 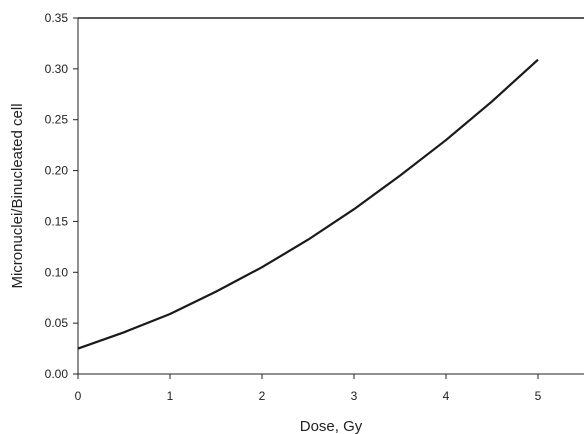 What do you see at coordinates (538, 396) in the screenshot?
I see `x-tick-label: 5` at bounding box center [538, 396].